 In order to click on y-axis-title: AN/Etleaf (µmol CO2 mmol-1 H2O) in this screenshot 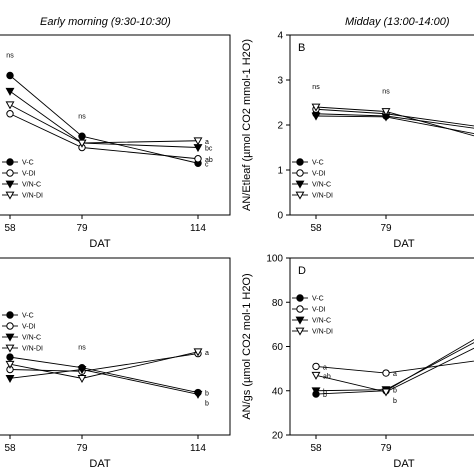, I will do `click(247, 125)`.